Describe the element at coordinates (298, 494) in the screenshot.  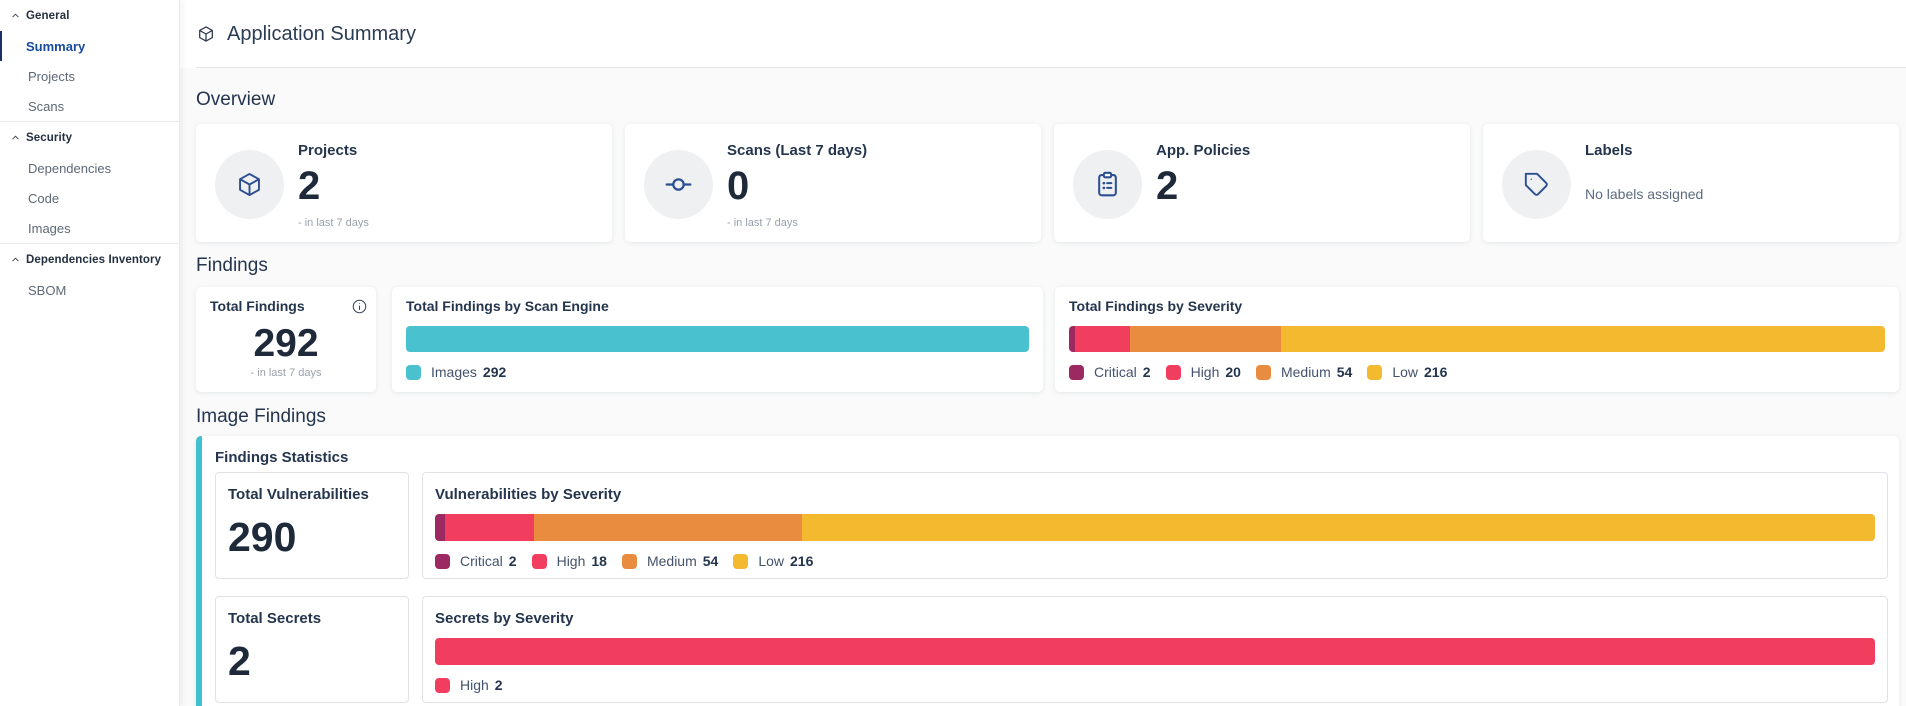
I see `total-vulnerabilities-title: Total Vulnerabilities` at that location.